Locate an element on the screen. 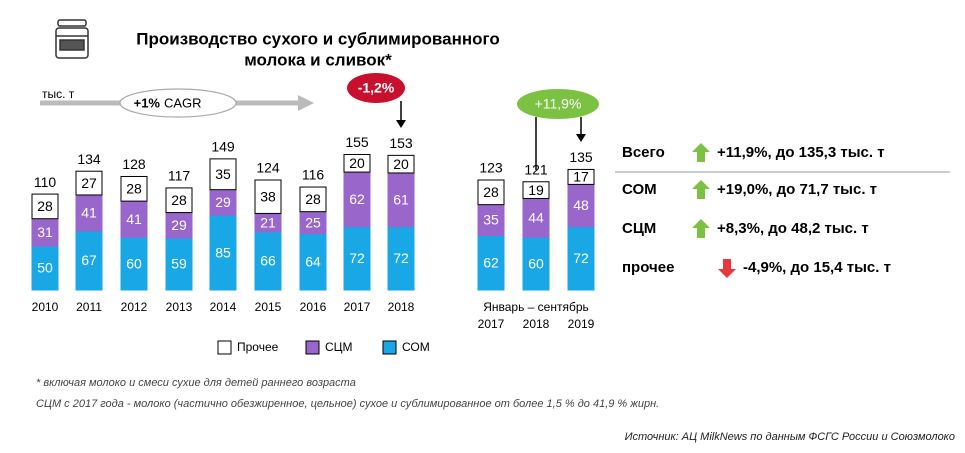  segment-label: 19 is located at coordinates (536, 190).